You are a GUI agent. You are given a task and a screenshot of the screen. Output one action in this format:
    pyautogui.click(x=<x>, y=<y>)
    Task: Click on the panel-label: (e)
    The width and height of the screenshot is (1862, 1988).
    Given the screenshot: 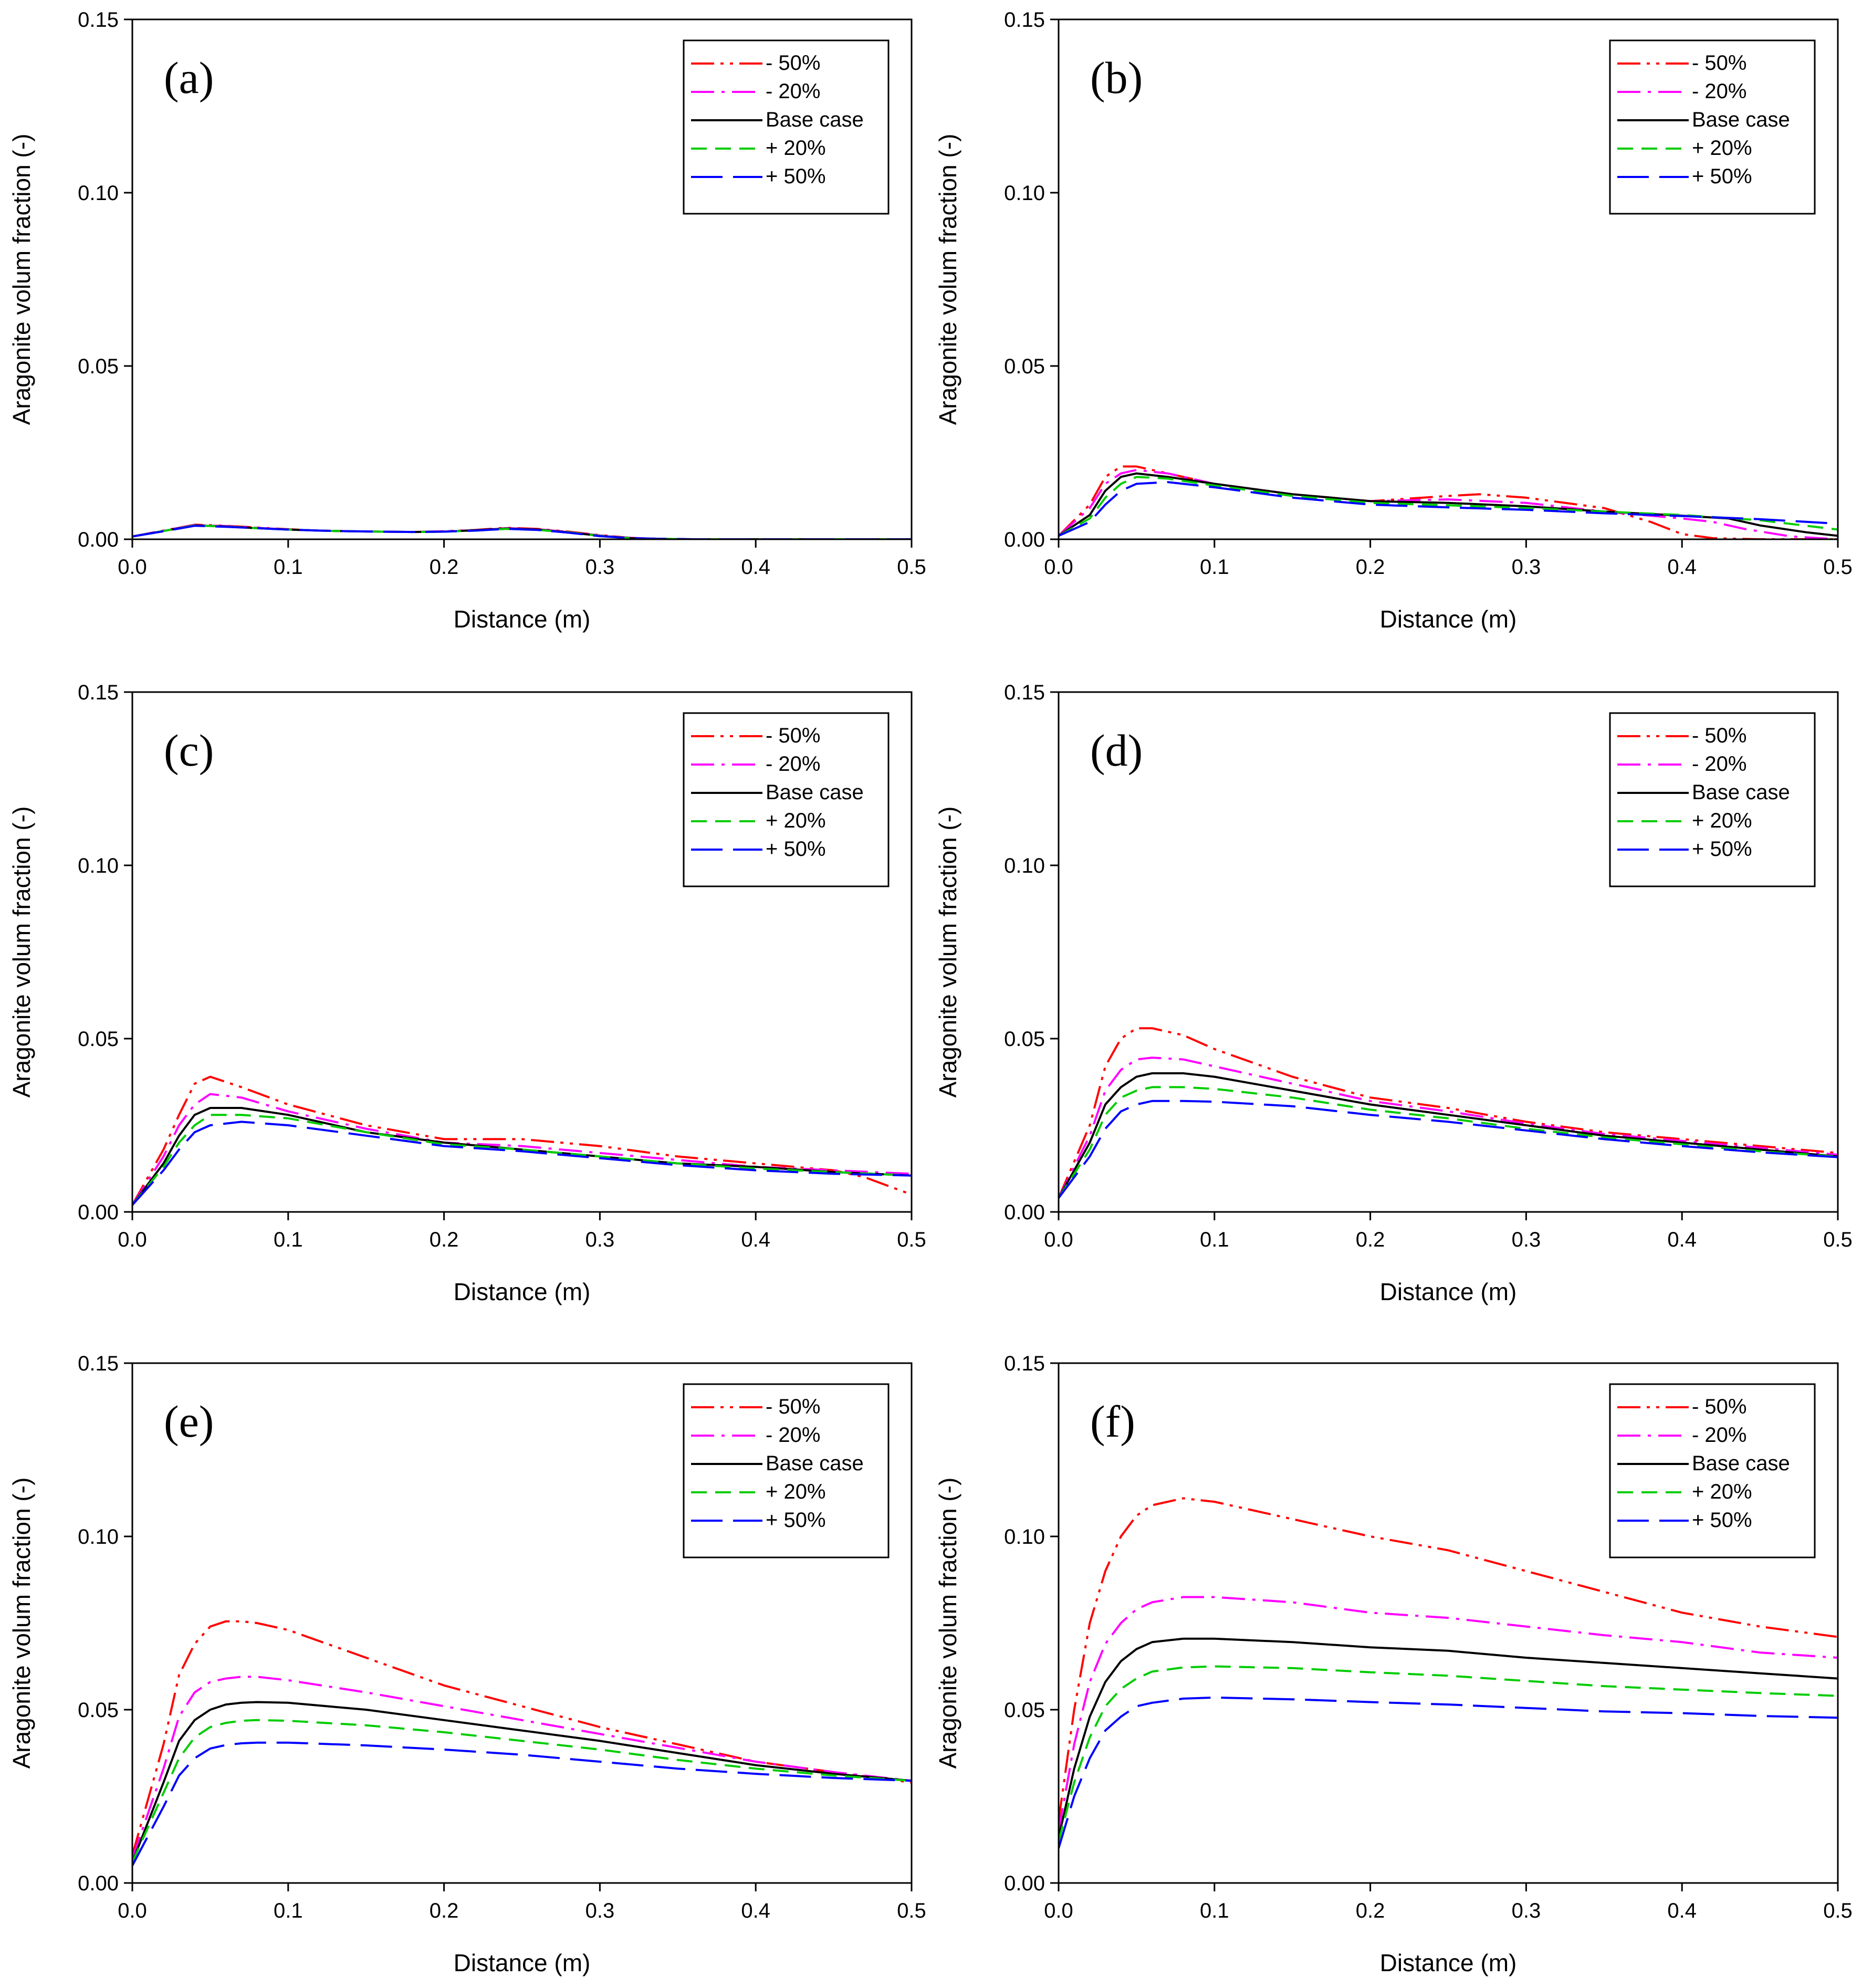 What is the action you would take?
    pyautogui.click(x=189, y=1422)
    